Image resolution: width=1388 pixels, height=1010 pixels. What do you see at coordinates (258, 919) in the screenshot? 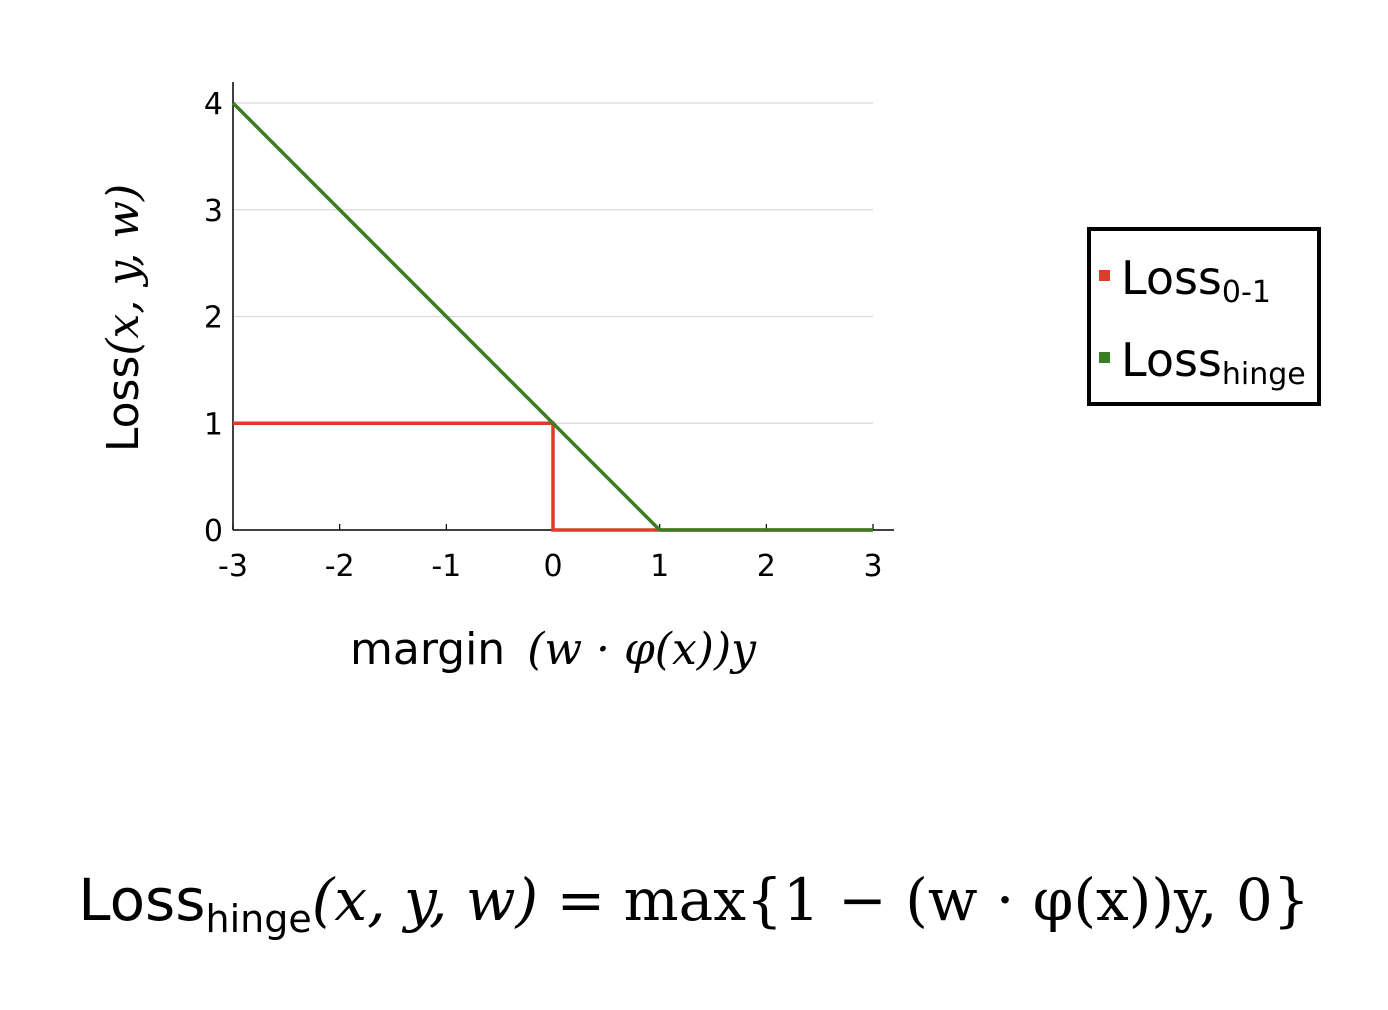
I see `formula-lhs-sub: hinge` at bounding box center [258, 919].